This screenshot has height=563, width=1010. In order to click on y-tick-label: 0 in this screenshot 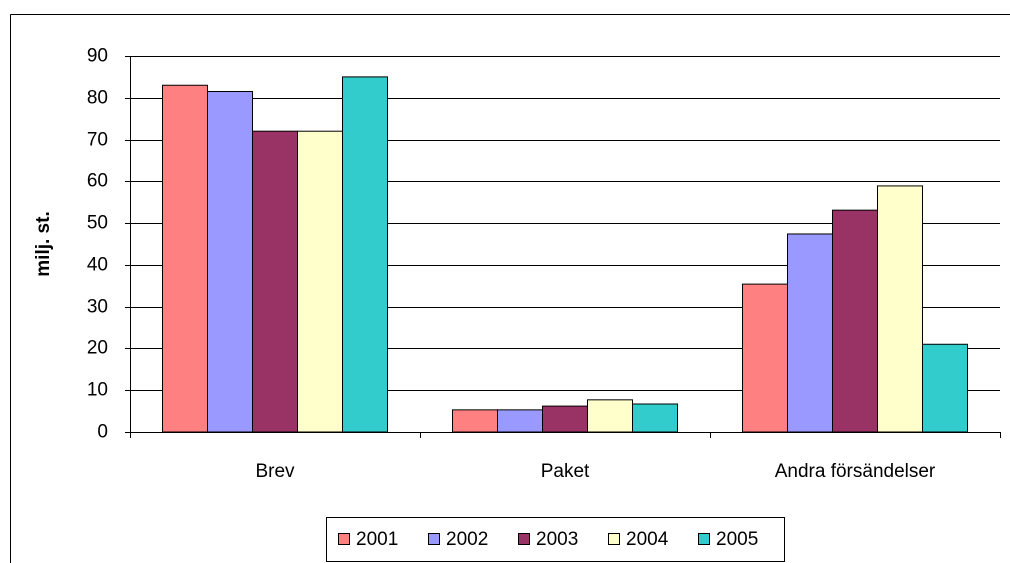, I will do `click(102, 432)`.